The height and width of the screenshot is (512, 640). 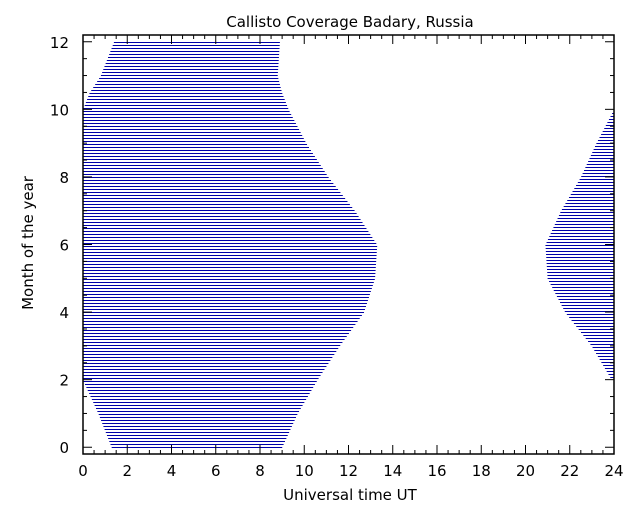 What do you see at coordinates (59, 43) in the screenshot?
I see `y-tick-label: 12` at bounding box center [59, 43].